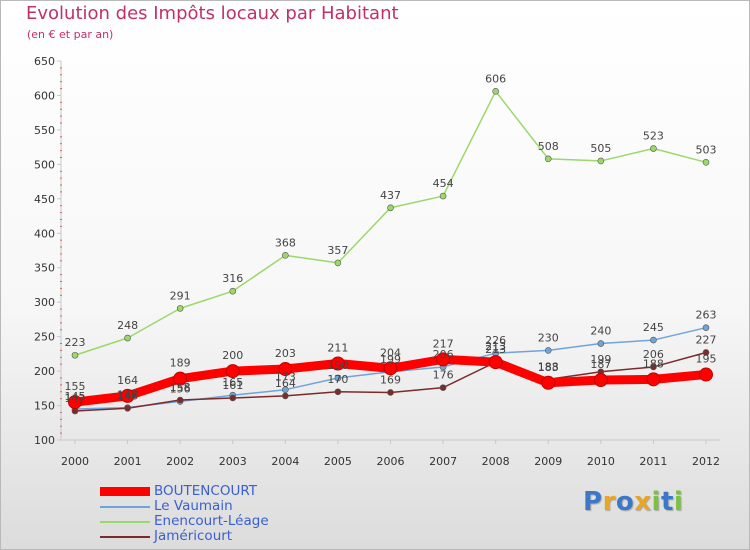 This screenshot has height=550, width=750. What do you see at coordinates (125, 522) in the screenshot?
I see `legend-swatch-enencourt-leage` at bounding box center [125, 522].